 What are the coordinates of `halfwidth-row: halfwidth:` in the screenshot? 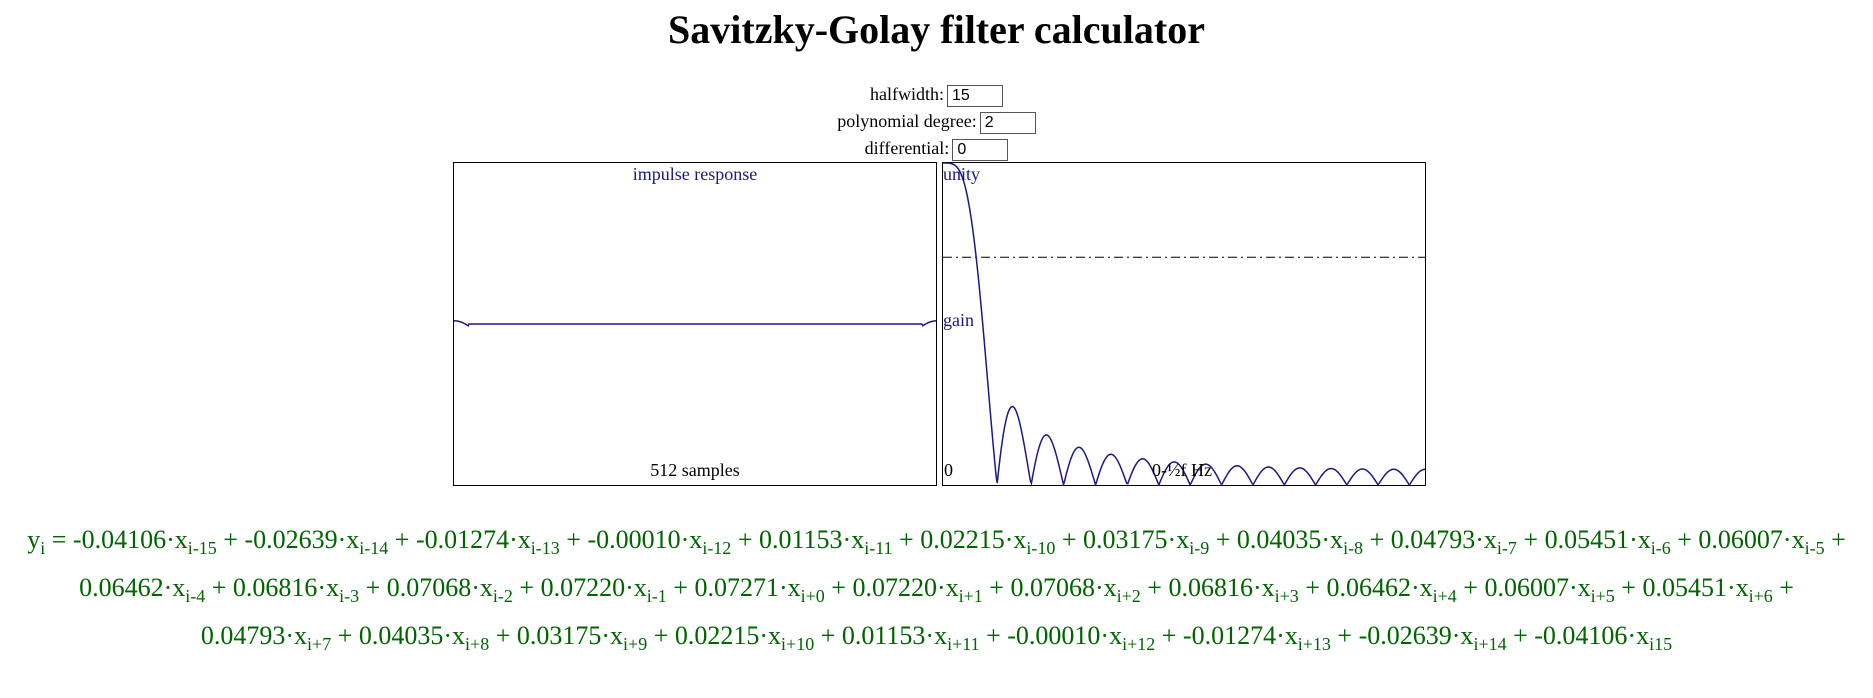 It's located at (936, 94).